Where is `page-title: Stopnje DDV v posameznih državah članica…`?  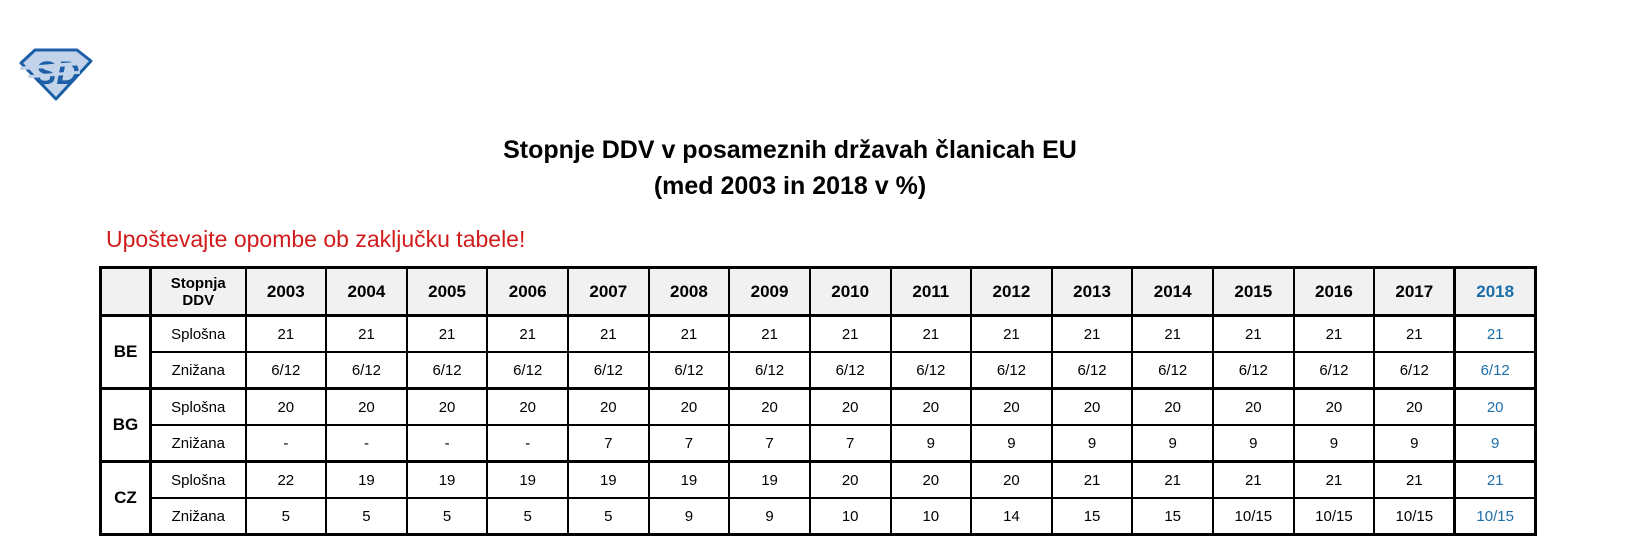 page-title: Stopnje DDV v posameznih državah članica… is located at coordinates (790, 168).